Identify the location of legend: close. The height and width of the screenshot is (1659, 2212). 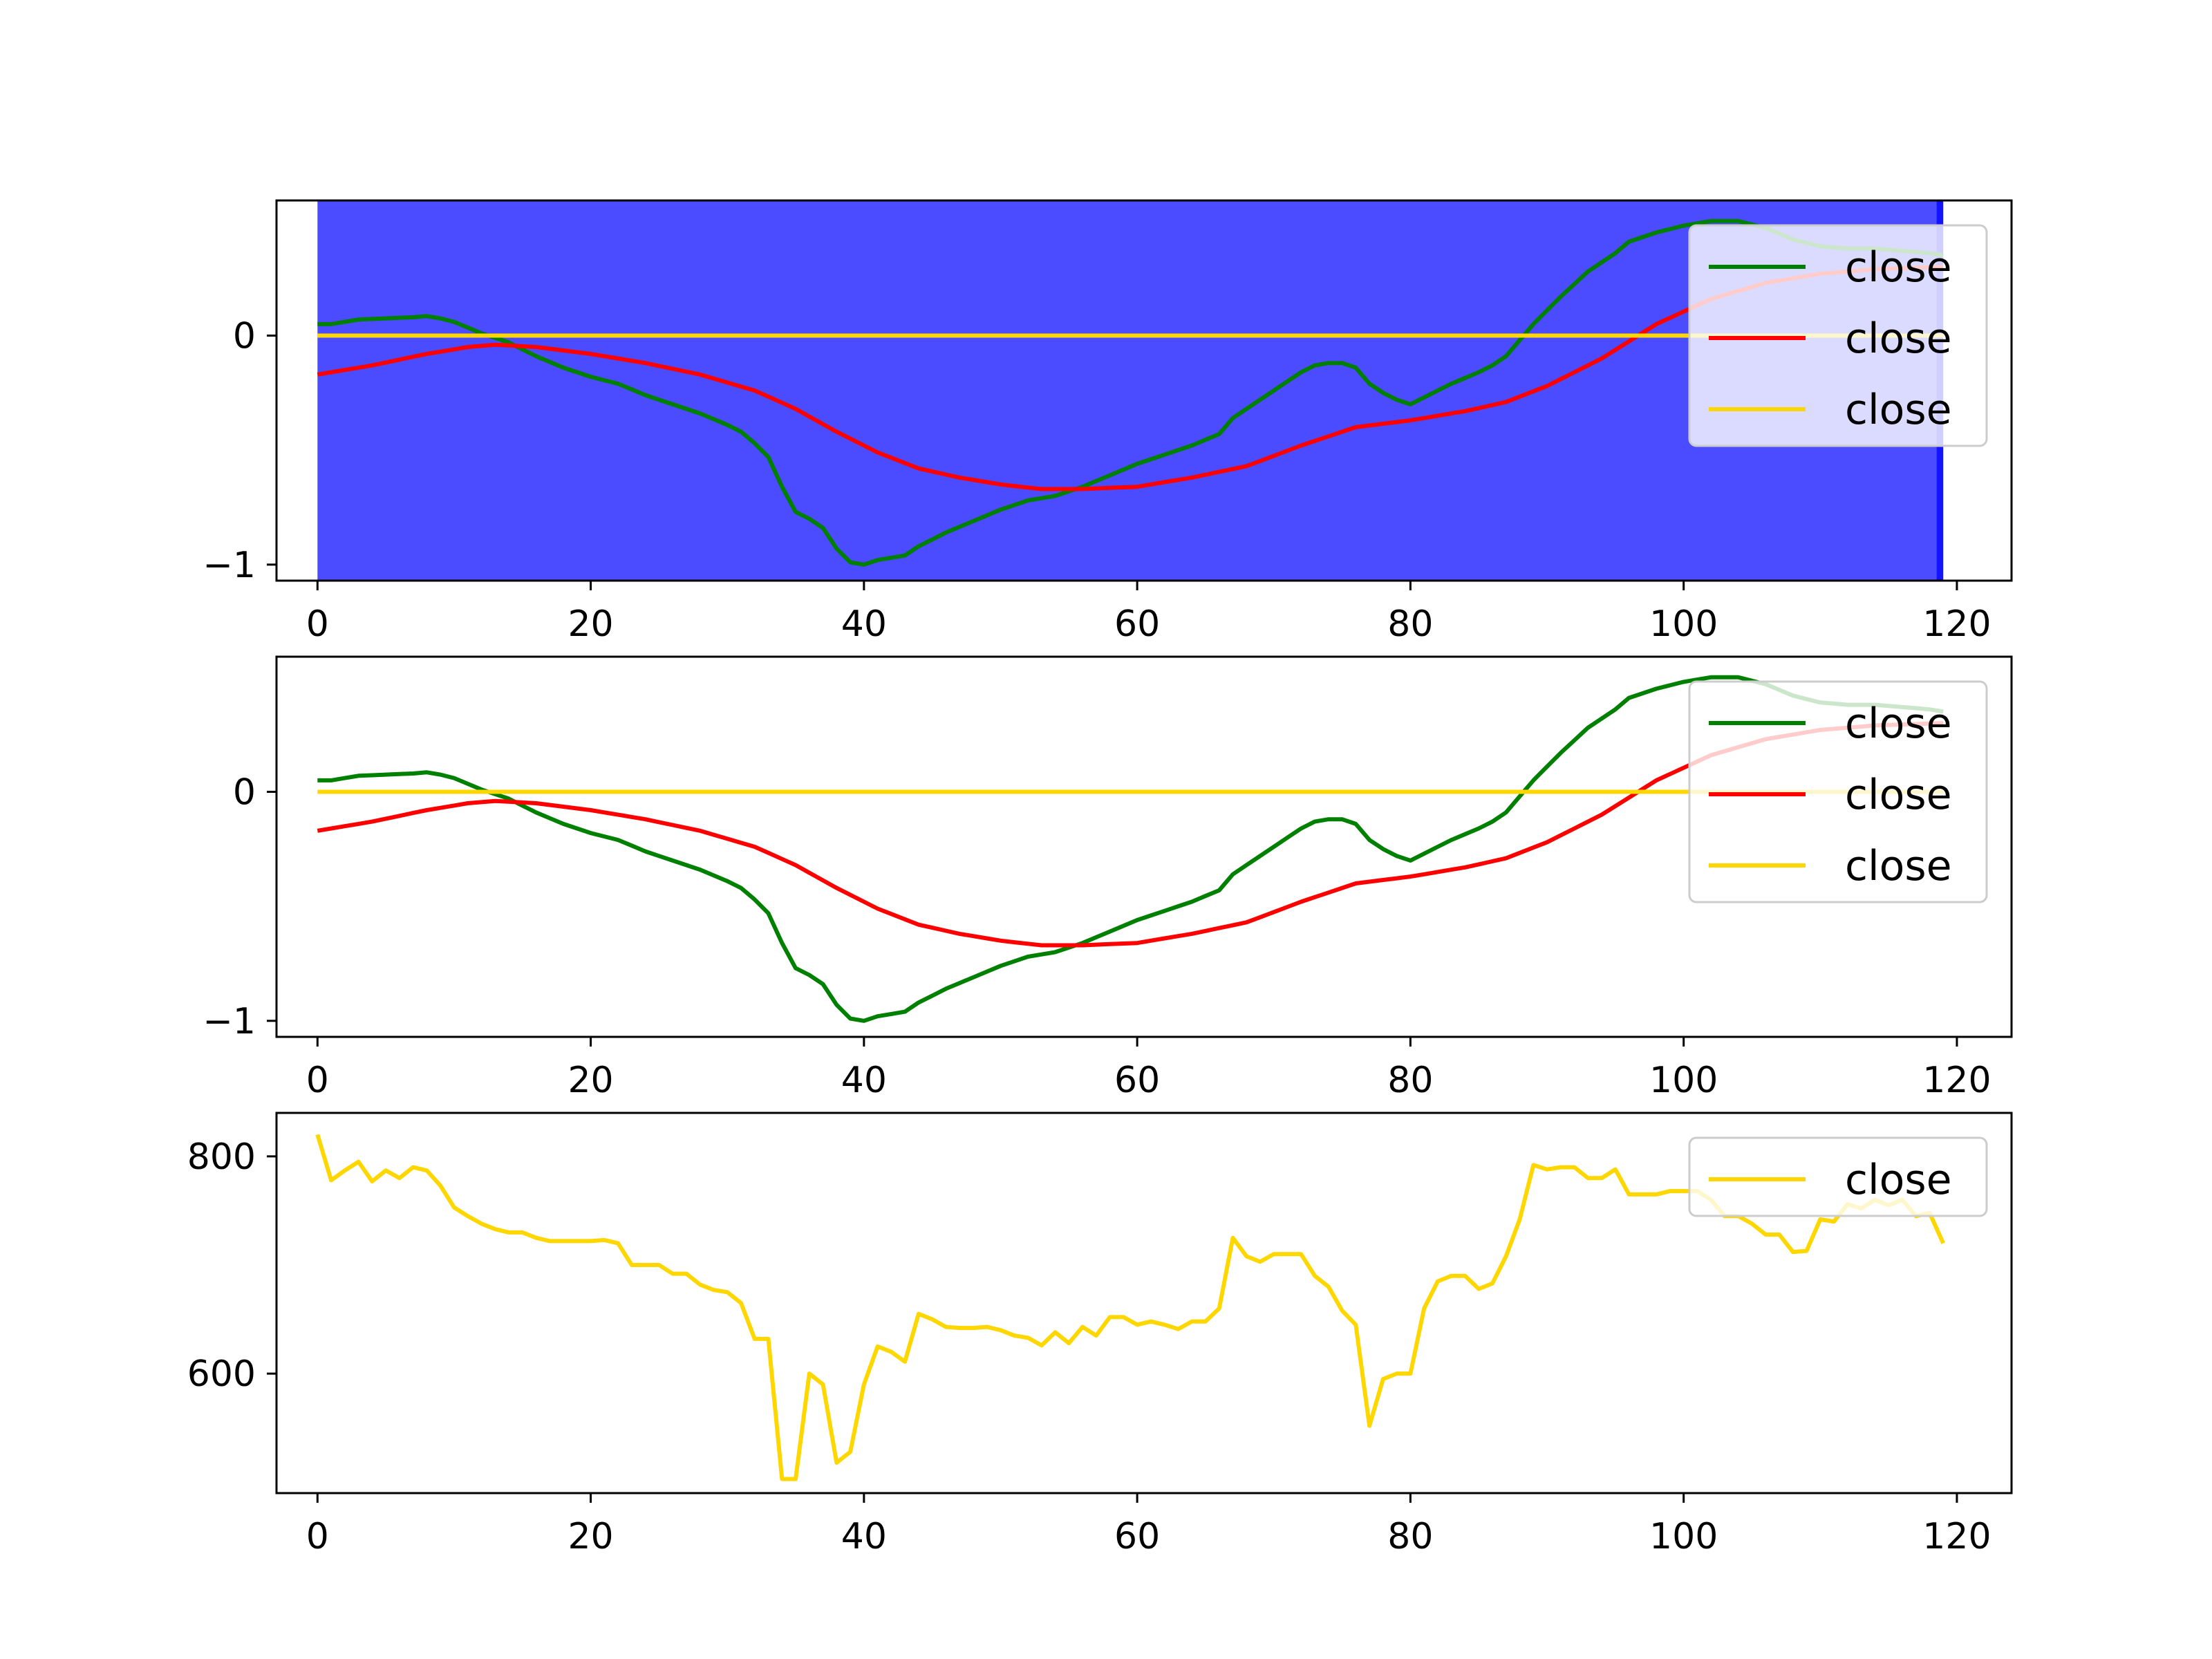
(1838, 1176).